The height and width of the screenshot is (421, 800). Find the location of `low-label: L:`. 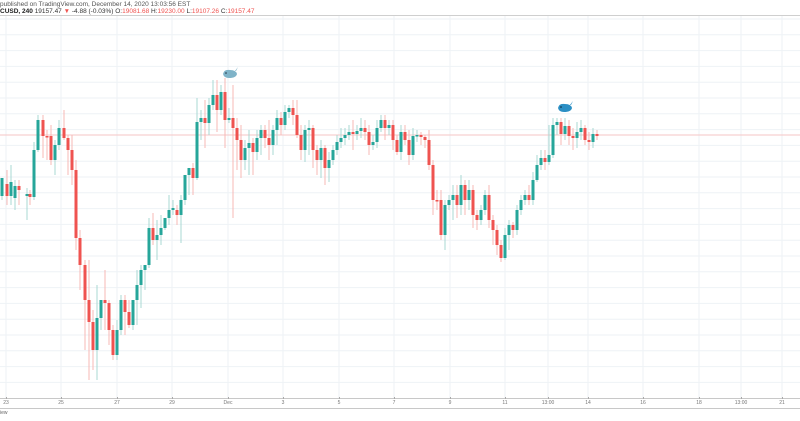

low-label: L: is located at coordinates (189, 11).